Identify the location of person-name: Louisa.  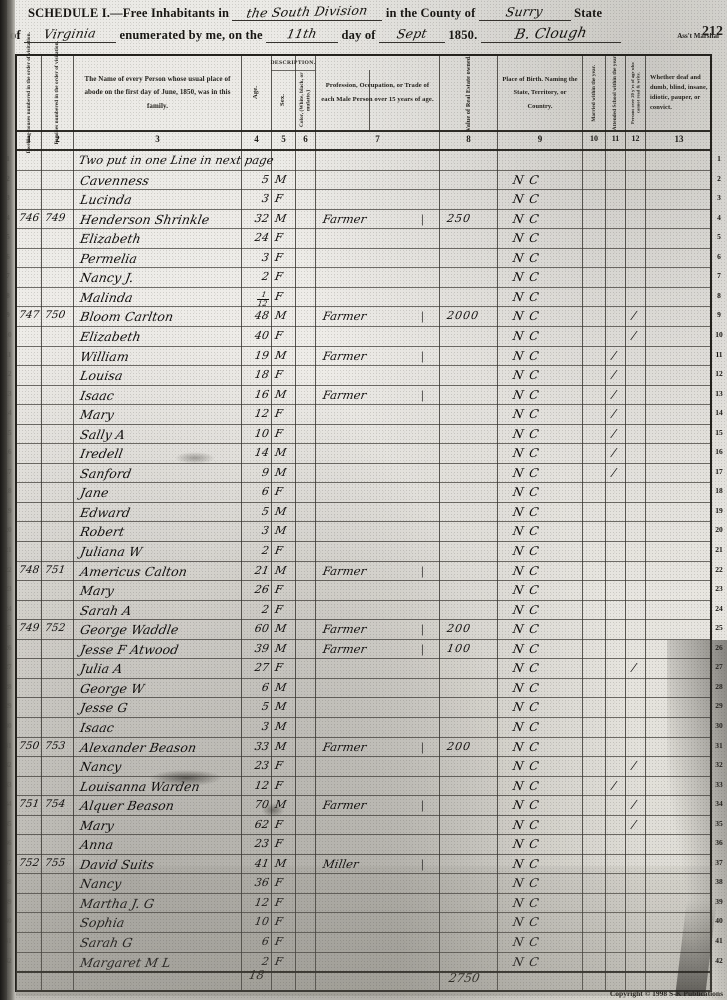
(101, 376).